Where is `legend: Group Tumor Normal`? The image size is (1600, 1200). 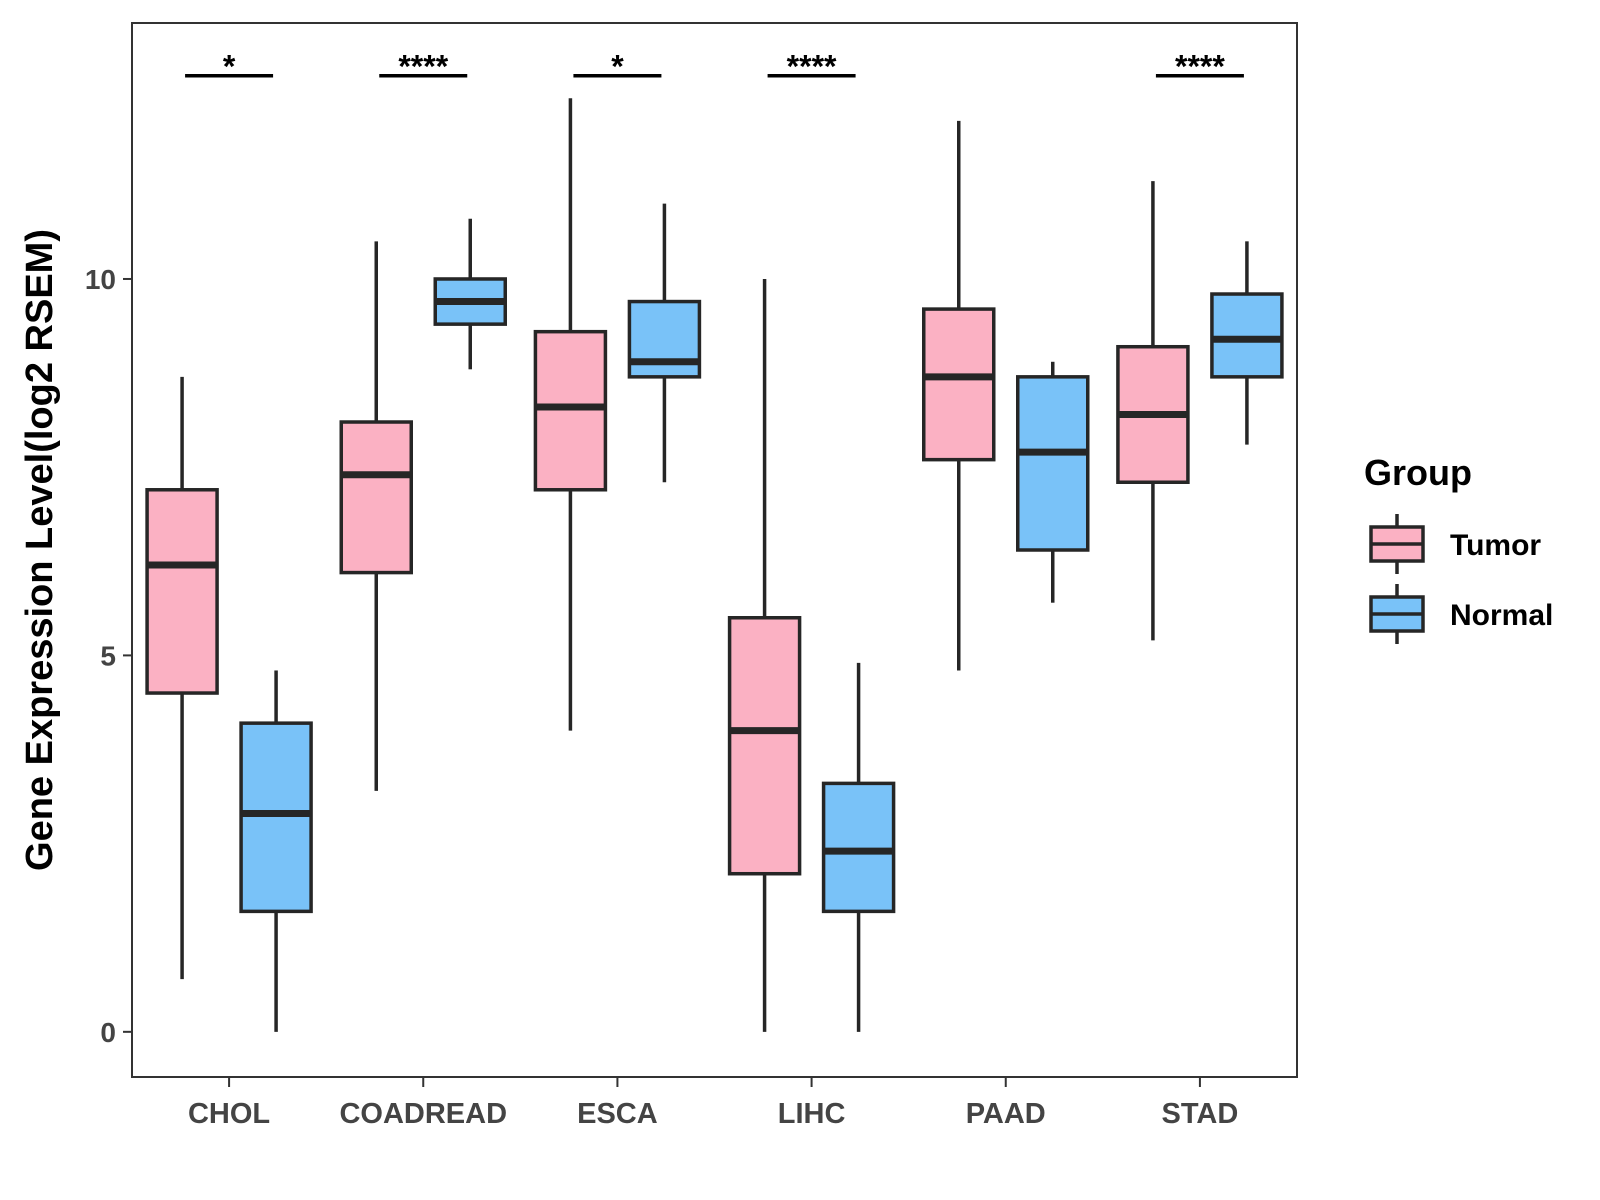 legend: Group Tumor Normal is located at coordinates (1458, 548).